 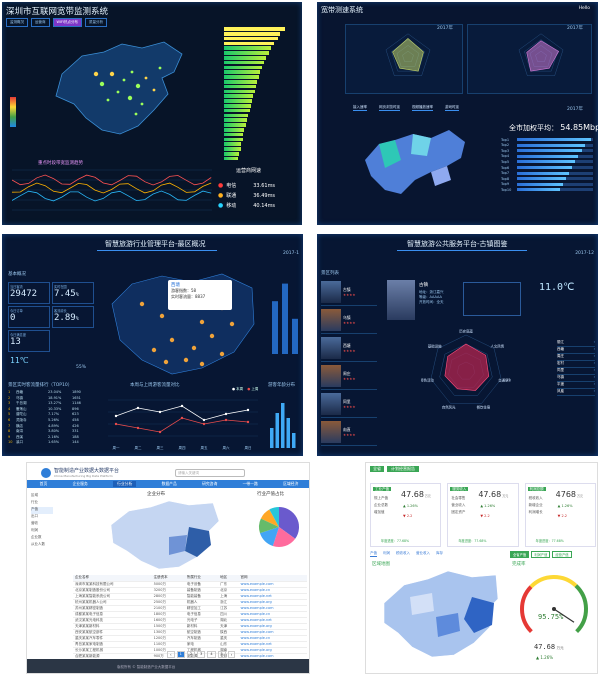 What do you see at coordinates (190, 608) in the screenshot?
I see `table-row: 苏州某某精密制造 2100万 精密加工 江苏 www.example.com` at bounding box center [190, 608].